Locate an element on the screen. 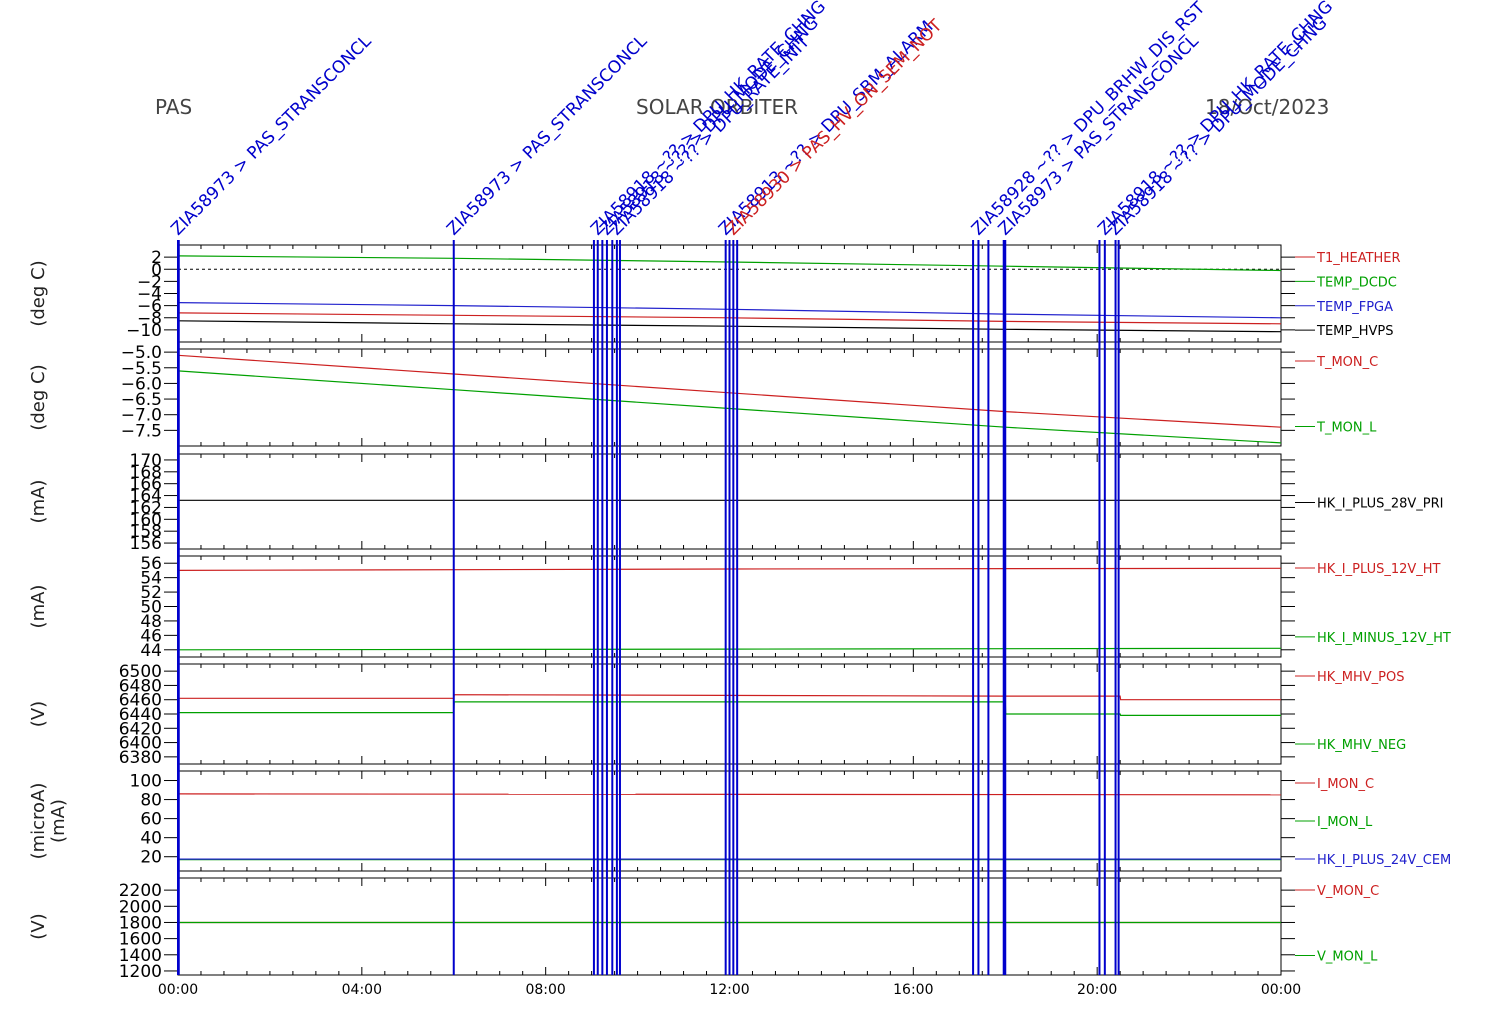  y-tick-label: 2000 is located at coordinates (140, 907).